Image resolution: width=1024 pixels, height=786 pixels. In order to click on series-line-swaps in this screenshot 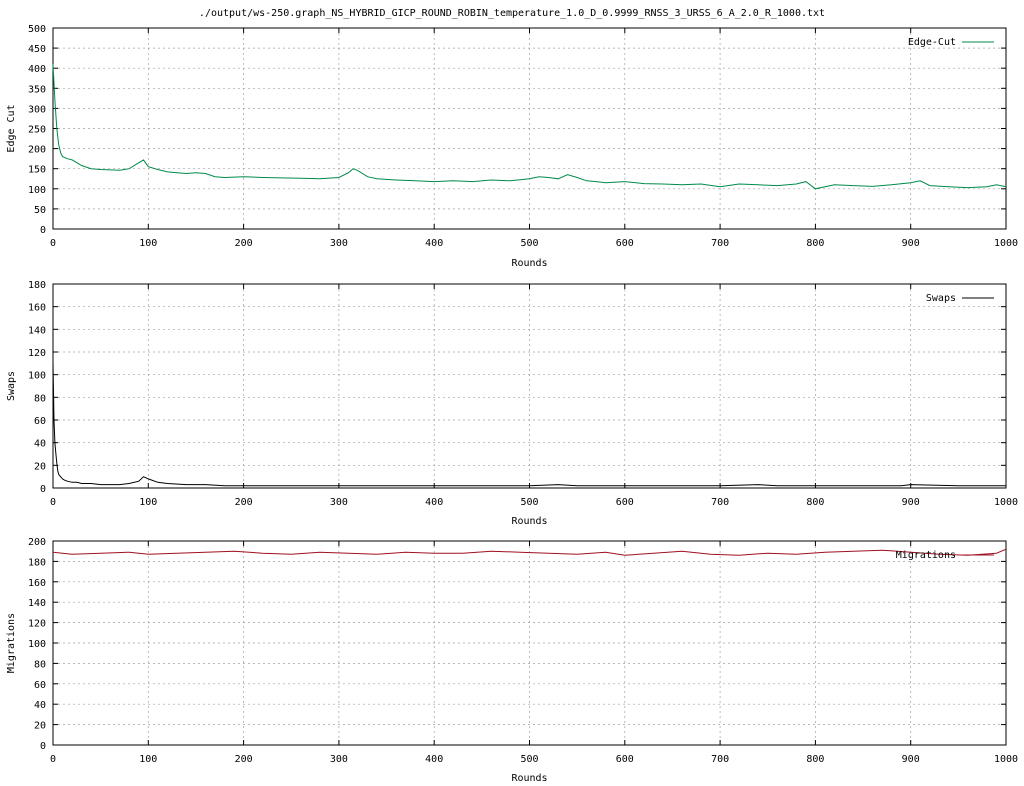, I will do `click(529, 425)`.